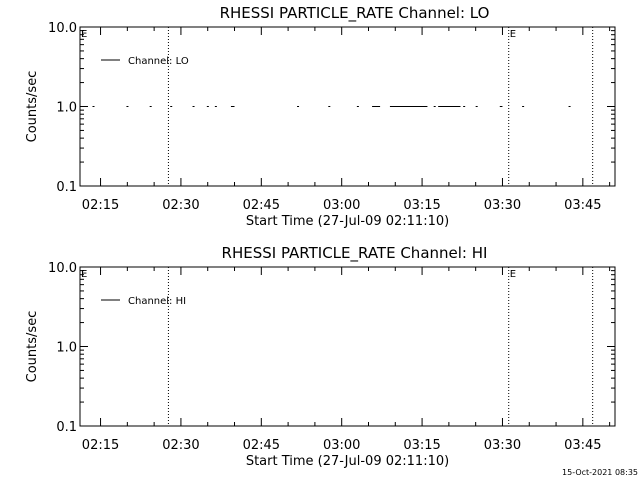  I want to click on legend-entry: Channel: LO, so click(158, 61).